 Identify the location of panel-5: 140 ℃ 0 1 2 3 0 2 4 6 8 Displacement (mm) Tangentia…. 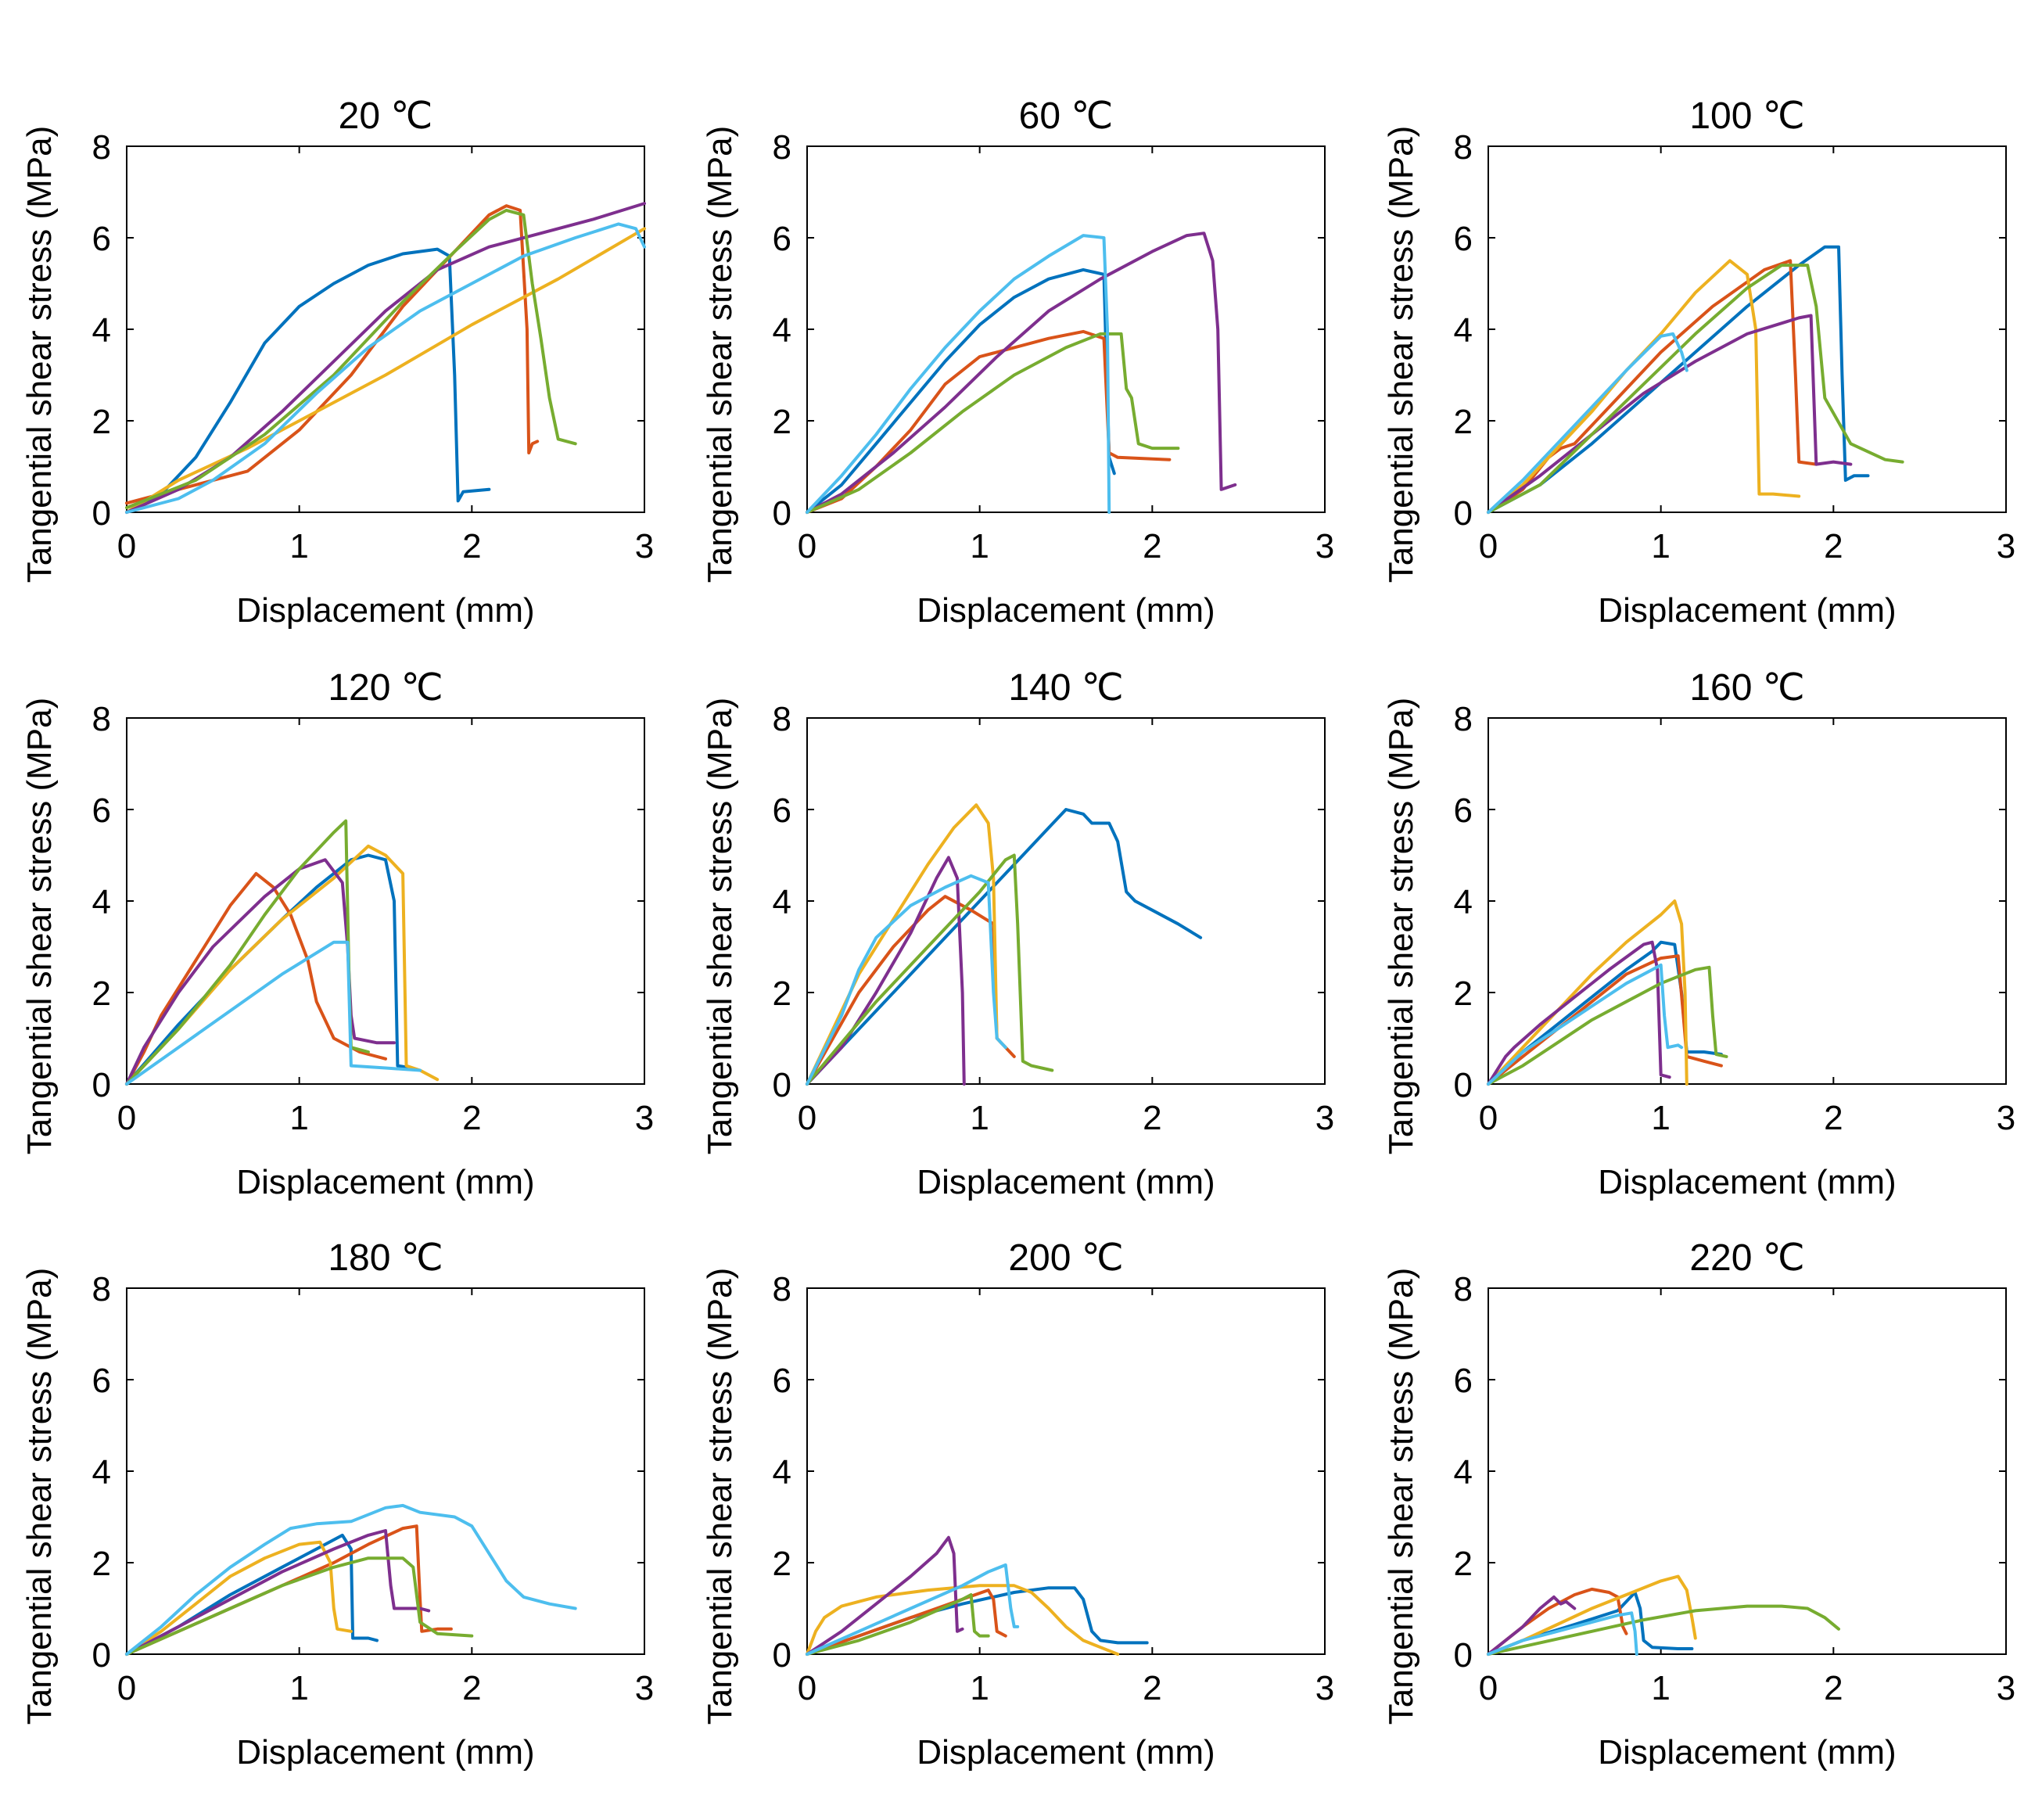
(1017, 934).